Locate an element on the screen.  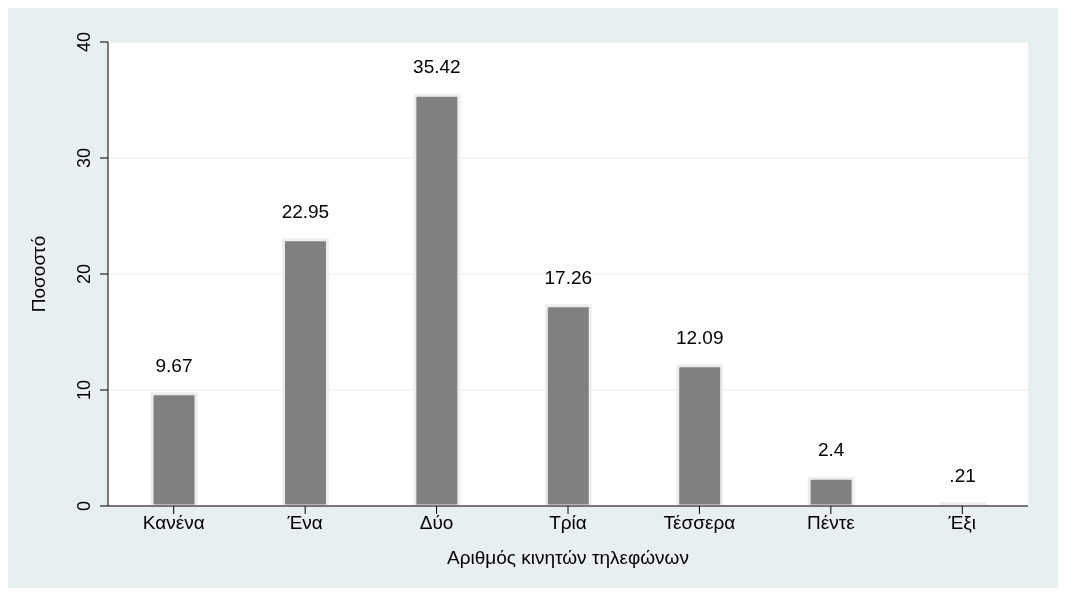
x-tick-label: Έξι is located at coordinates (962, 523).